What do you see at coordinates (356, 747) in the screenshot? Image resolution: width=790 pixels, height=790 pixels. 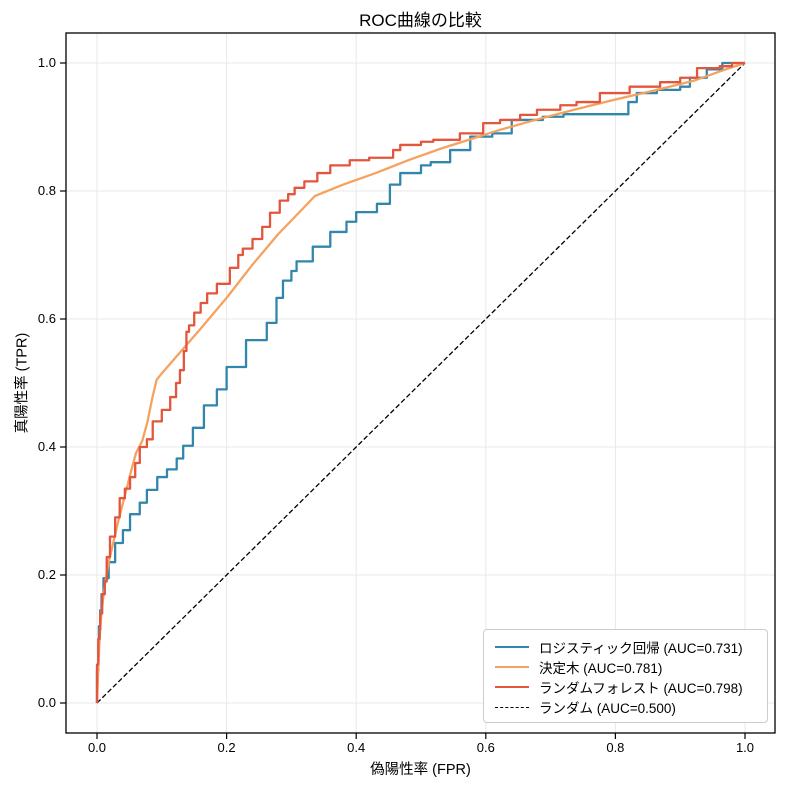 I see `x-tick-label: 0.4` at bounding box center [356, 747].